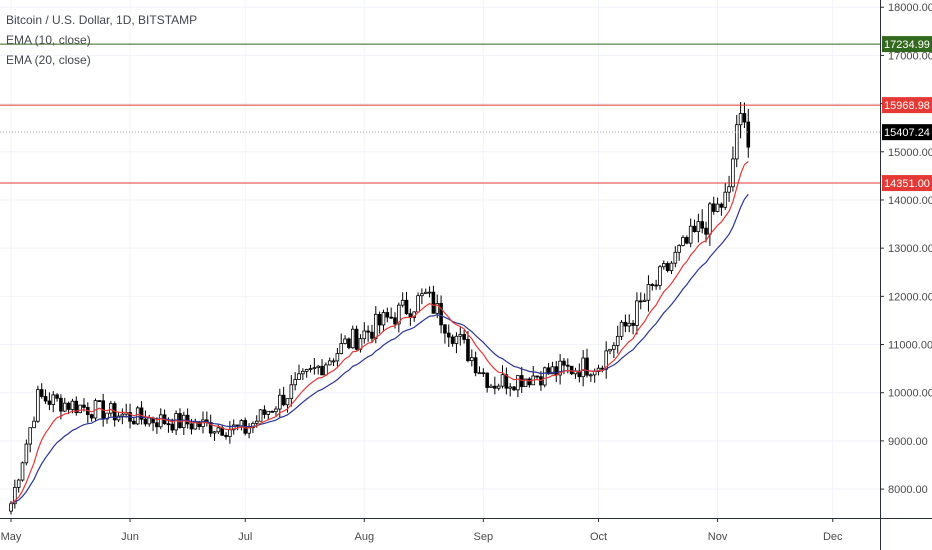 The image size is (932, 550). What do you see at coordinates (364, 537) in the screenshot?
I see `x-tick-label: Aug` at bounding box center [364, 537].